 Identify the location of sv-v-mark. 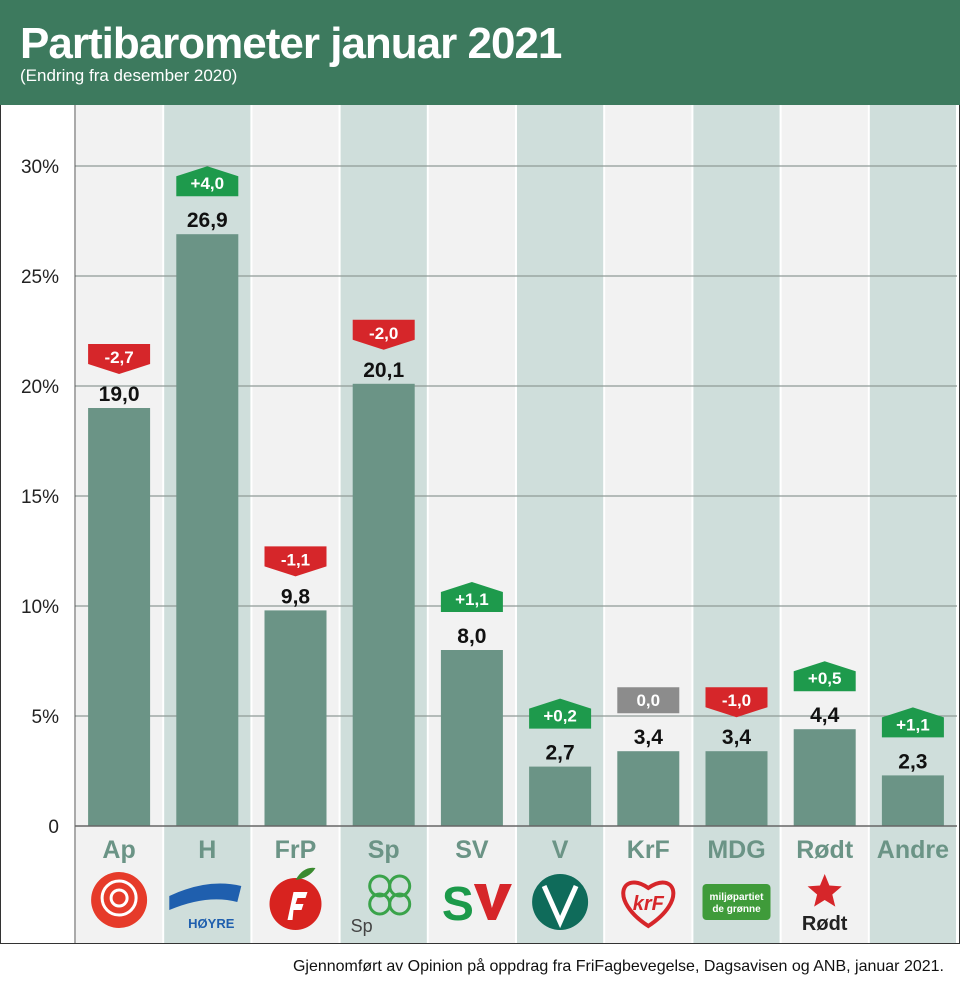
(492, 902).